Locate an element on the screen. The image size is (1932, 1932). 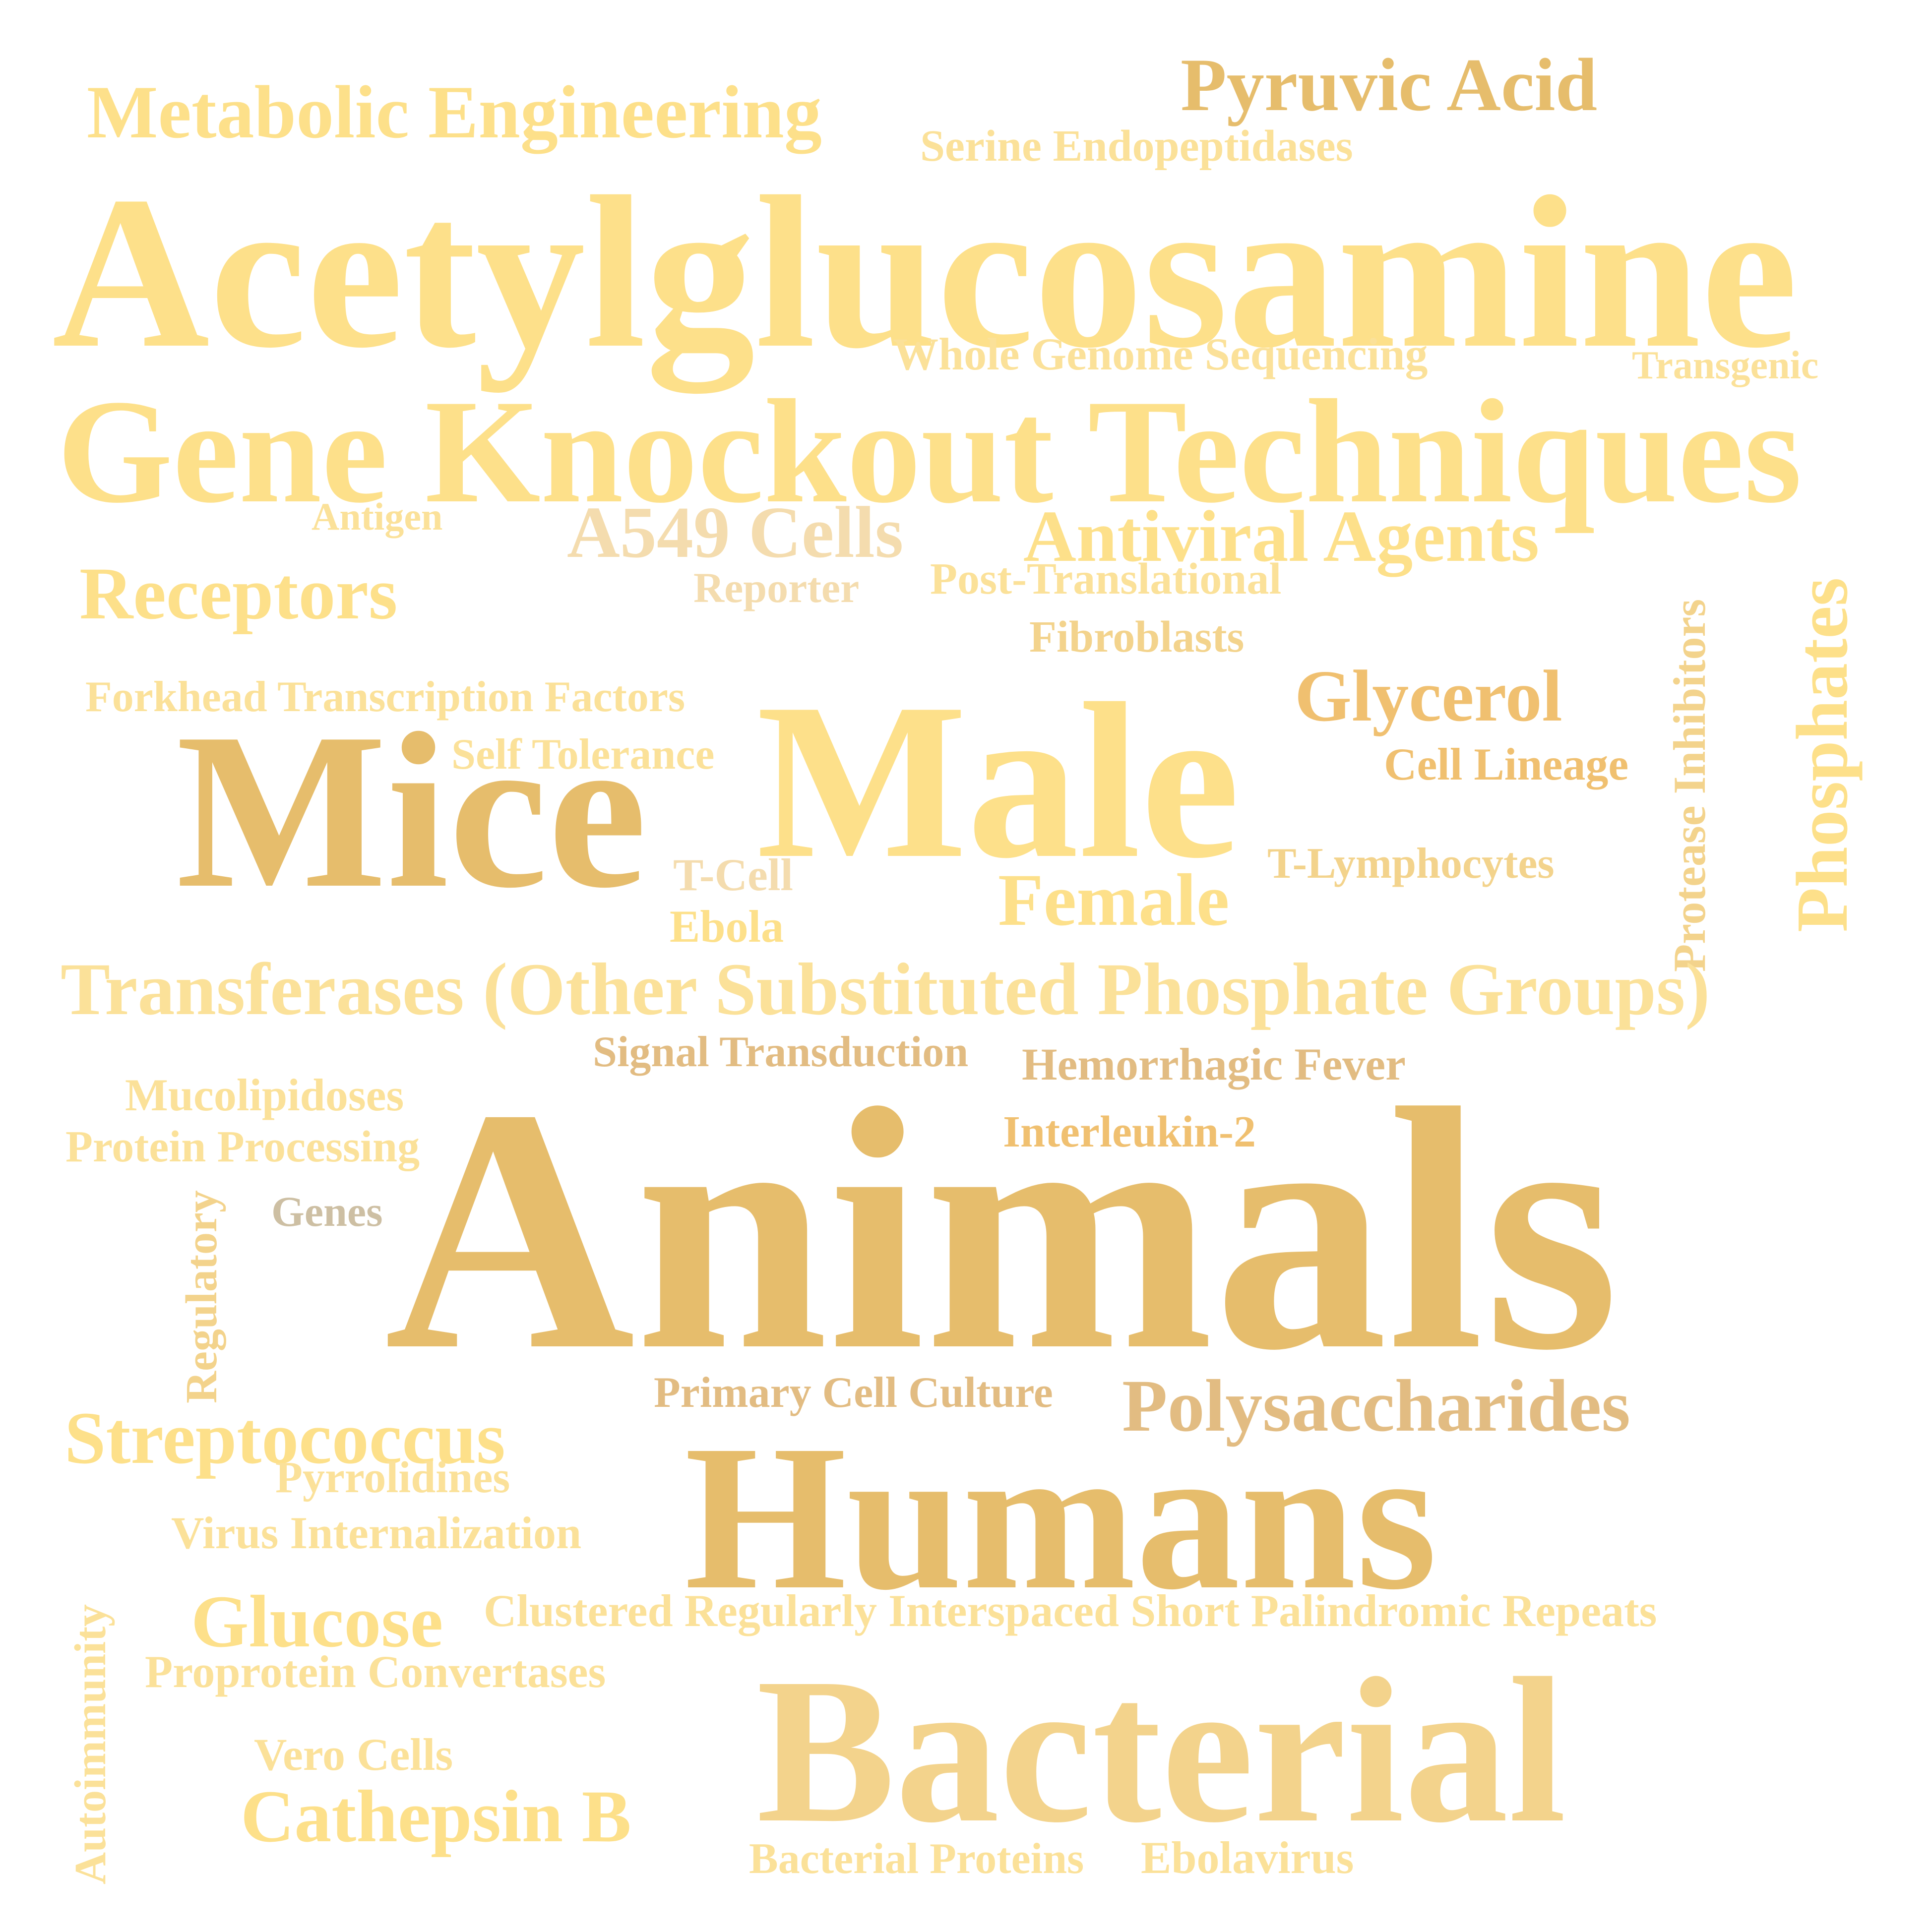
word-glycerol: Glycerol is located at coordinates (1428, 696).